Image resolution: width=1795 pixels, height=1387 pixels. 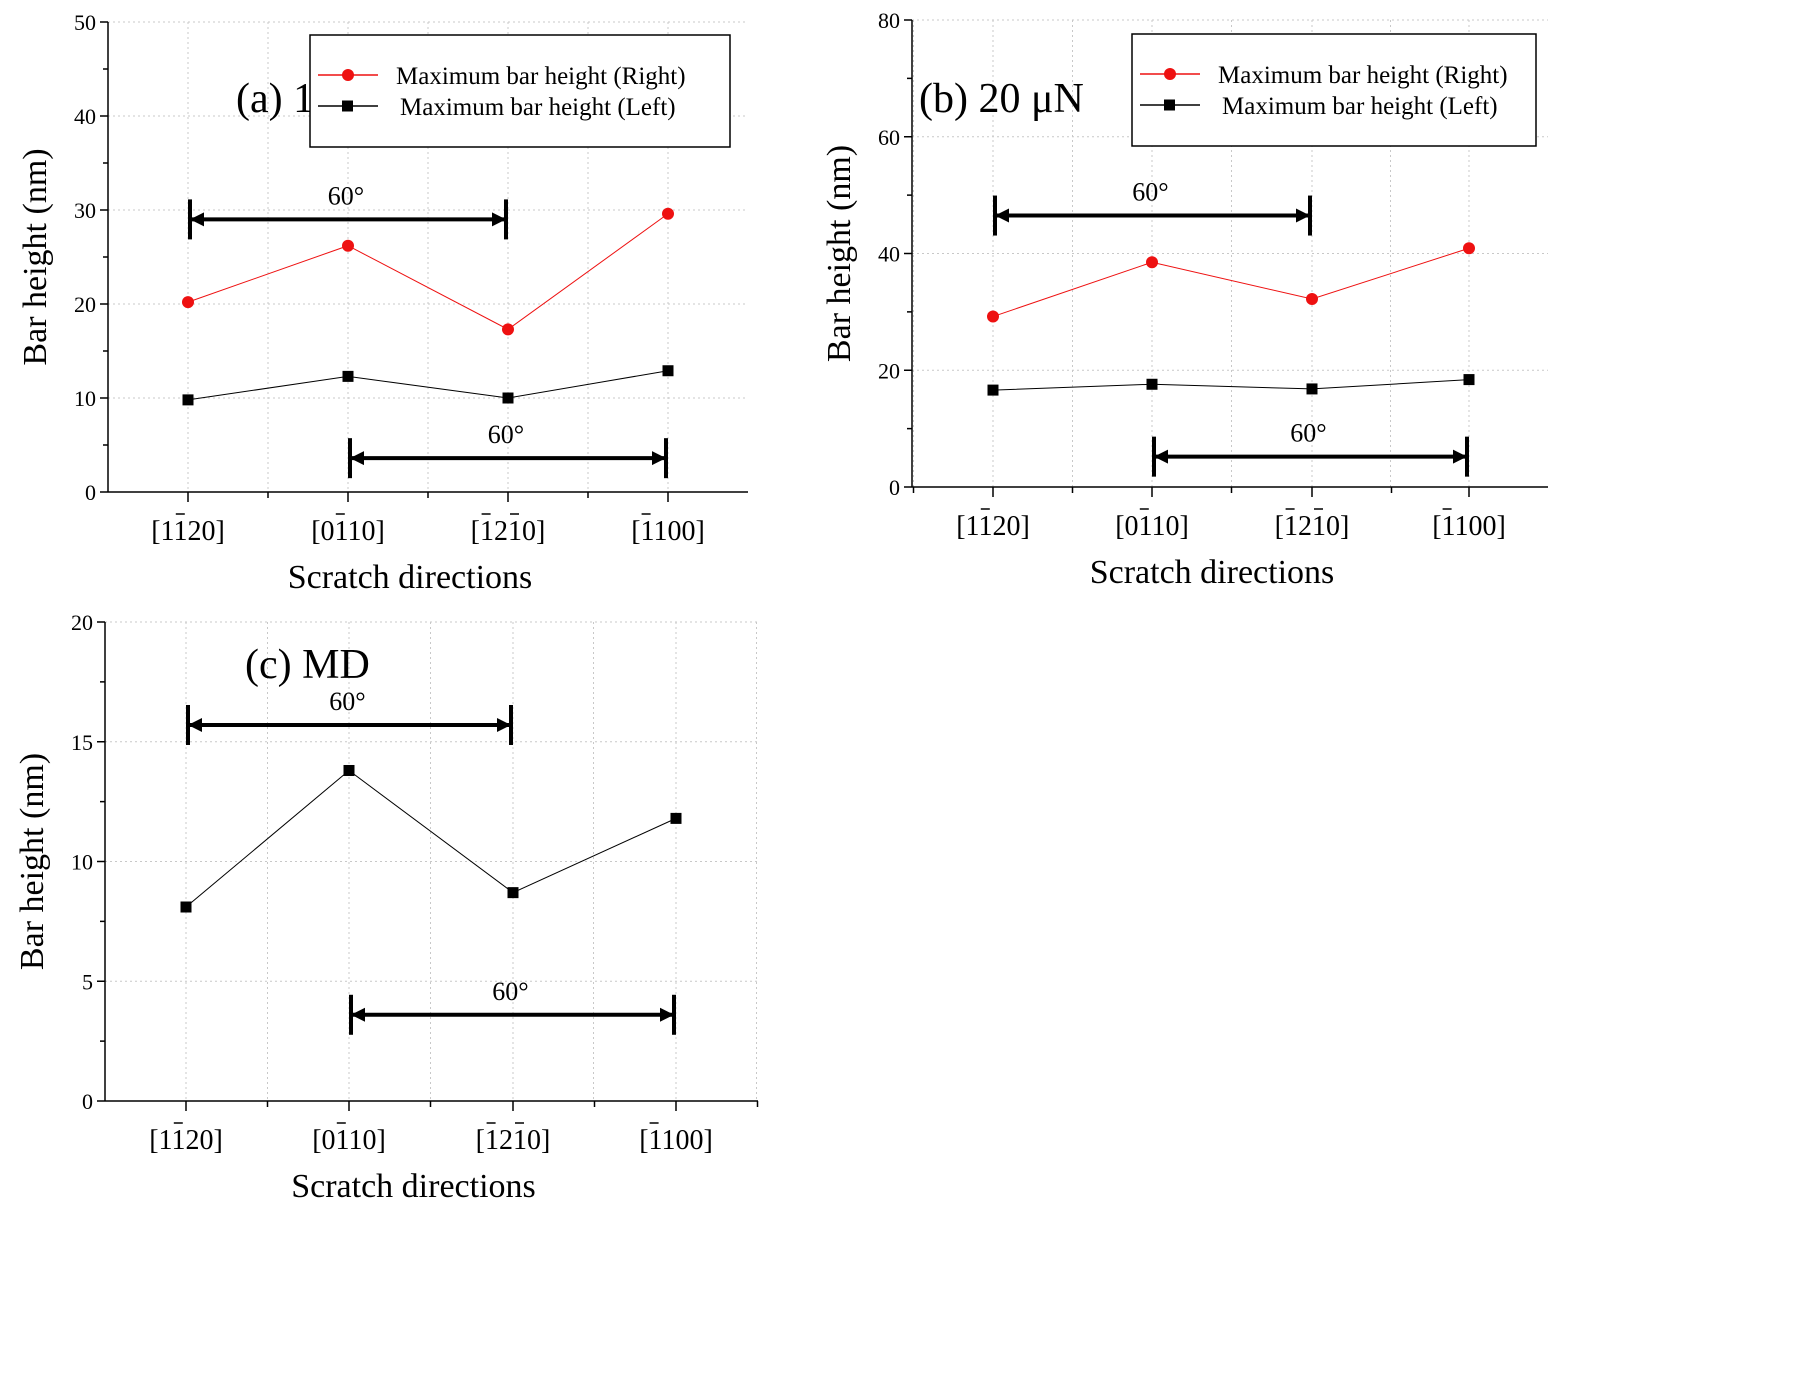 I want to click on legend-box, so click(x=1334, y=90).